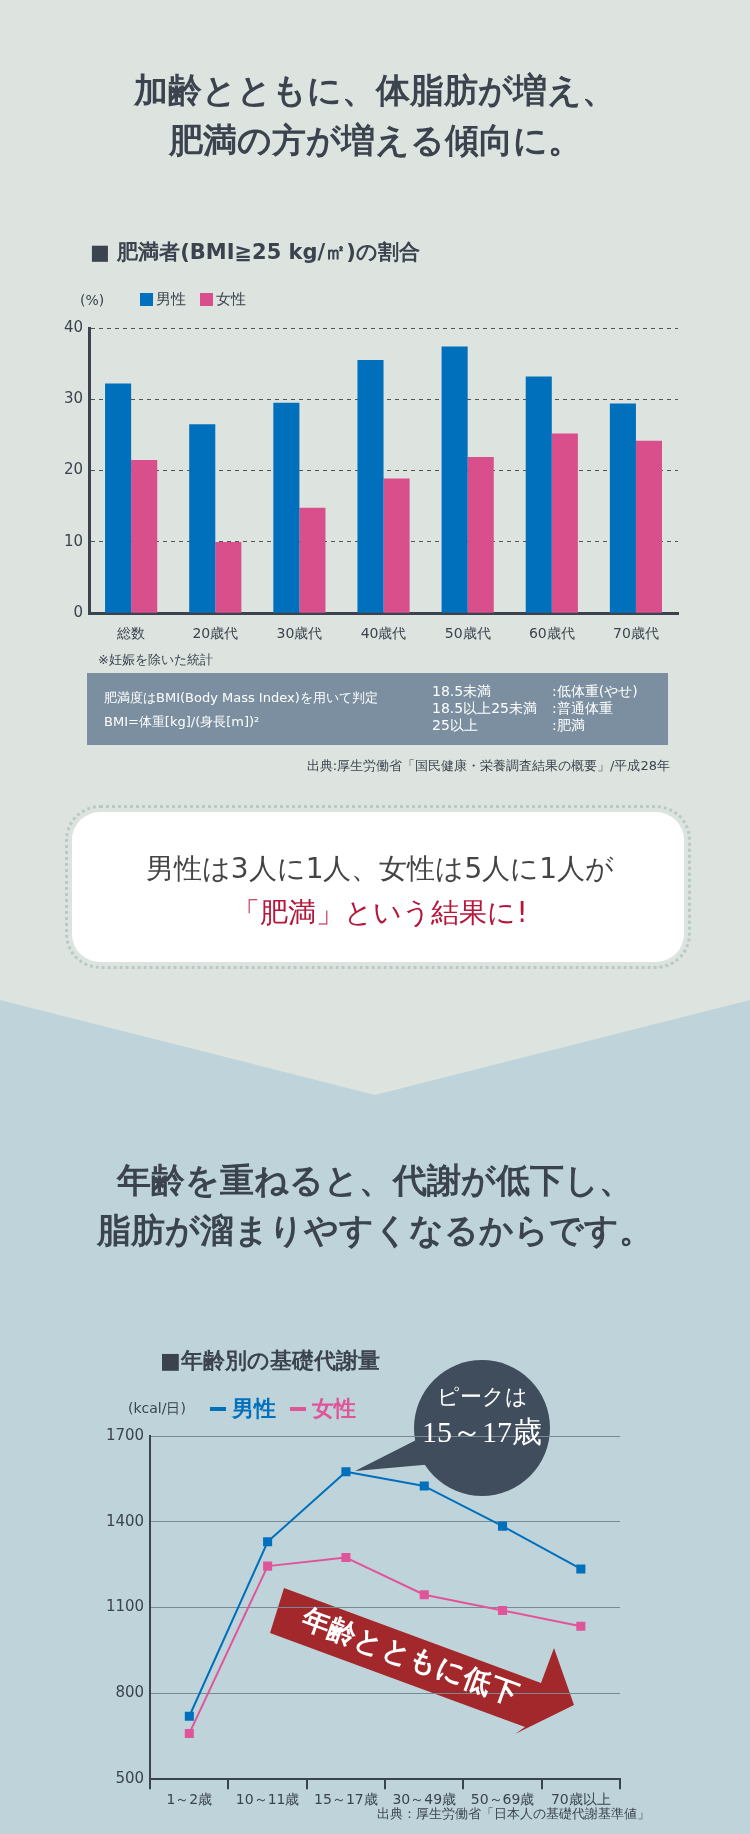 Image resolution: width=750 pixels, height=1834 pixels. I want to click on text: 男性は3人に1人、女性は5人に1人が, so click(380, 869).